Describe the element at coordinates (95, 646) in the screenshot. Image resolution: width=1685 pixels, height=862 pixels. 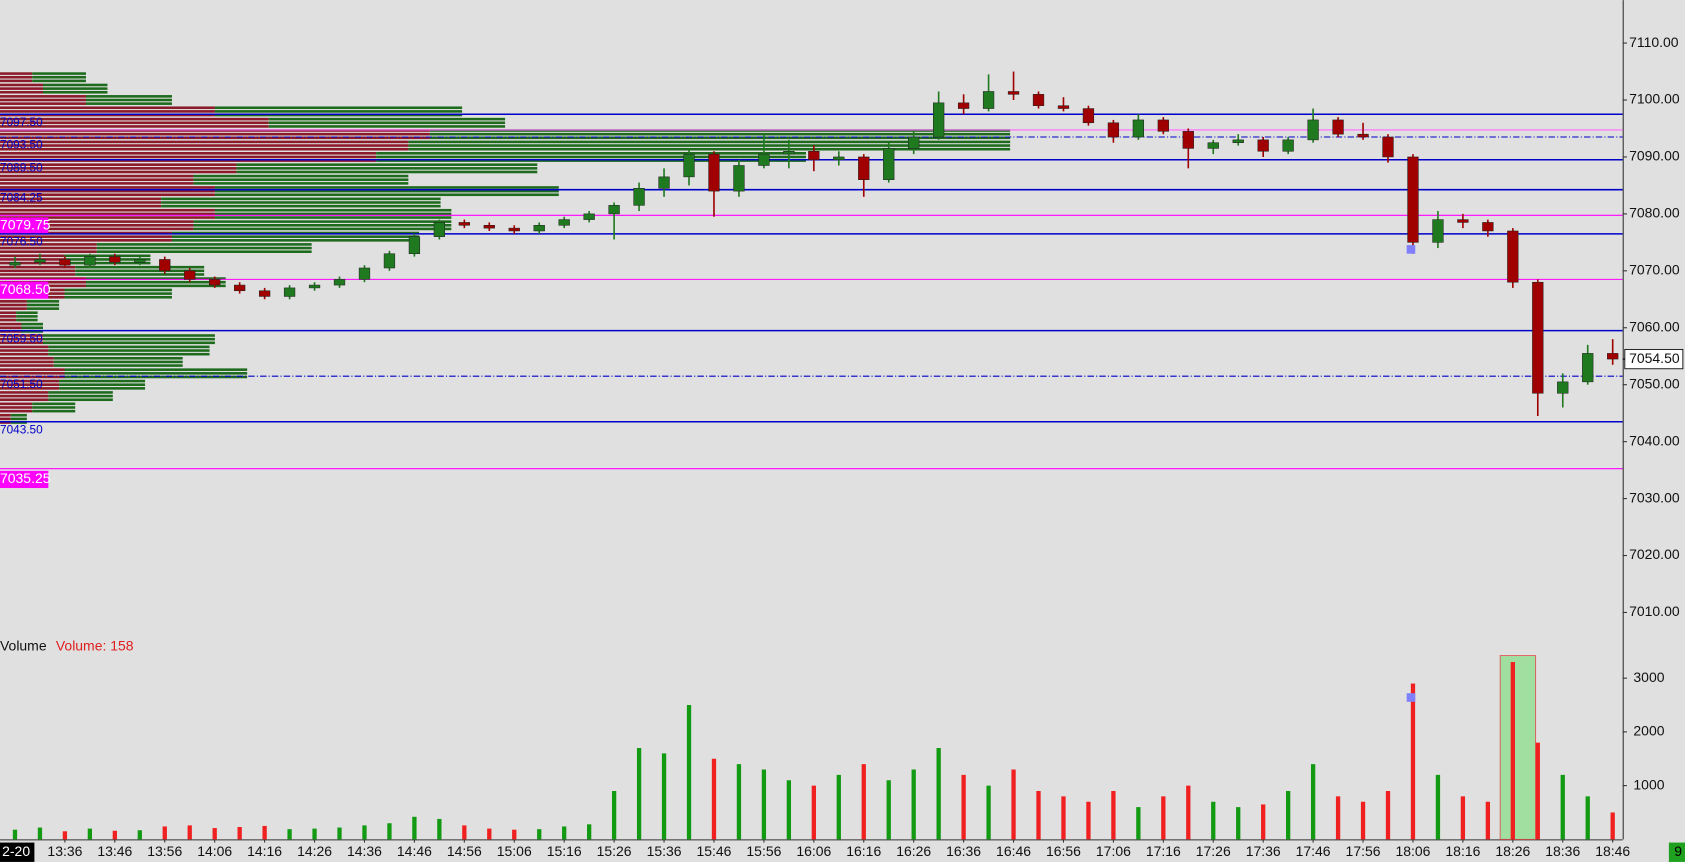
I see `volume-readout: Volume: 158` at that location.